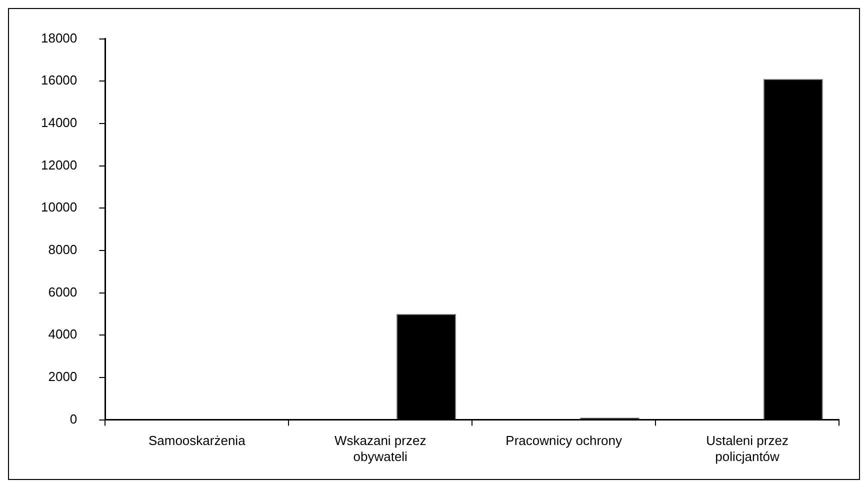 This screenshot has width=868, height=488. What do you see at coordinates (59, 207) in the screenshot?
I see `y-tick-label: 10000` at bounding box center [59, 207].